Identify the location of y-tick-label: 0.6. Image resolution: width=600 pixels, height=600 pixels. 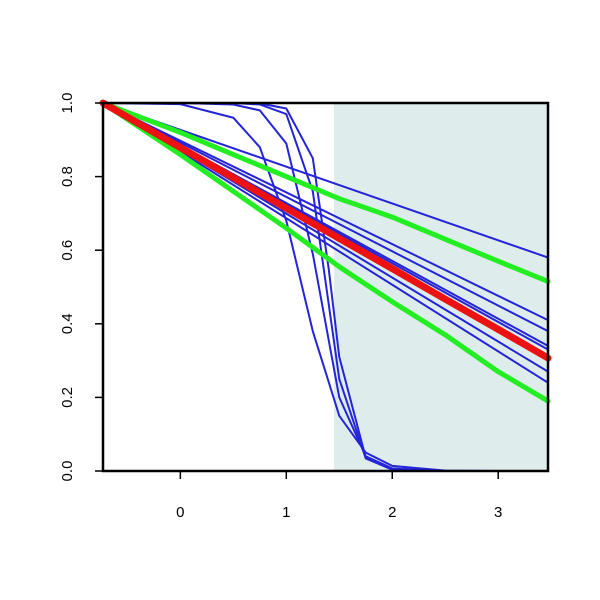
(67, 250).